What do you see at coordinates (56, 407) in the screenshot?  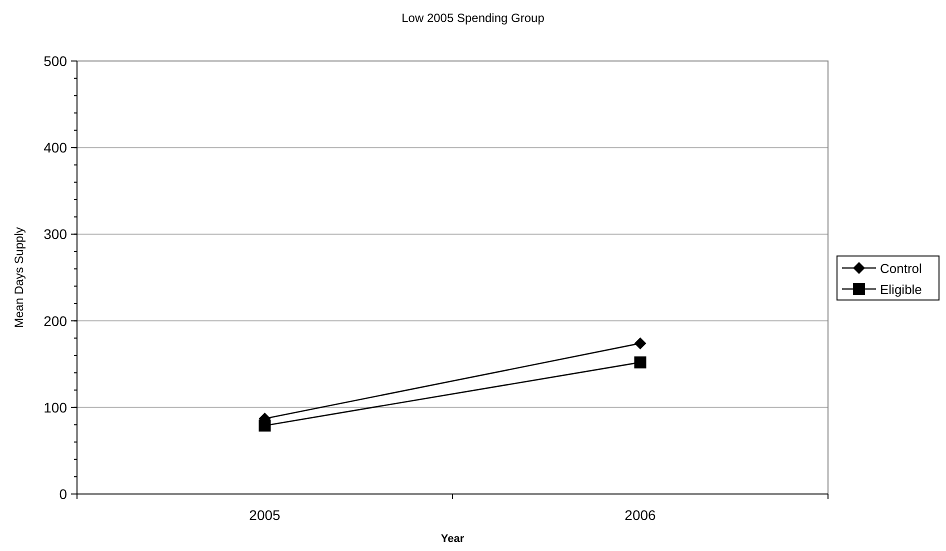 I see `y-tick-label: 100` at bounding box center [56, 407].